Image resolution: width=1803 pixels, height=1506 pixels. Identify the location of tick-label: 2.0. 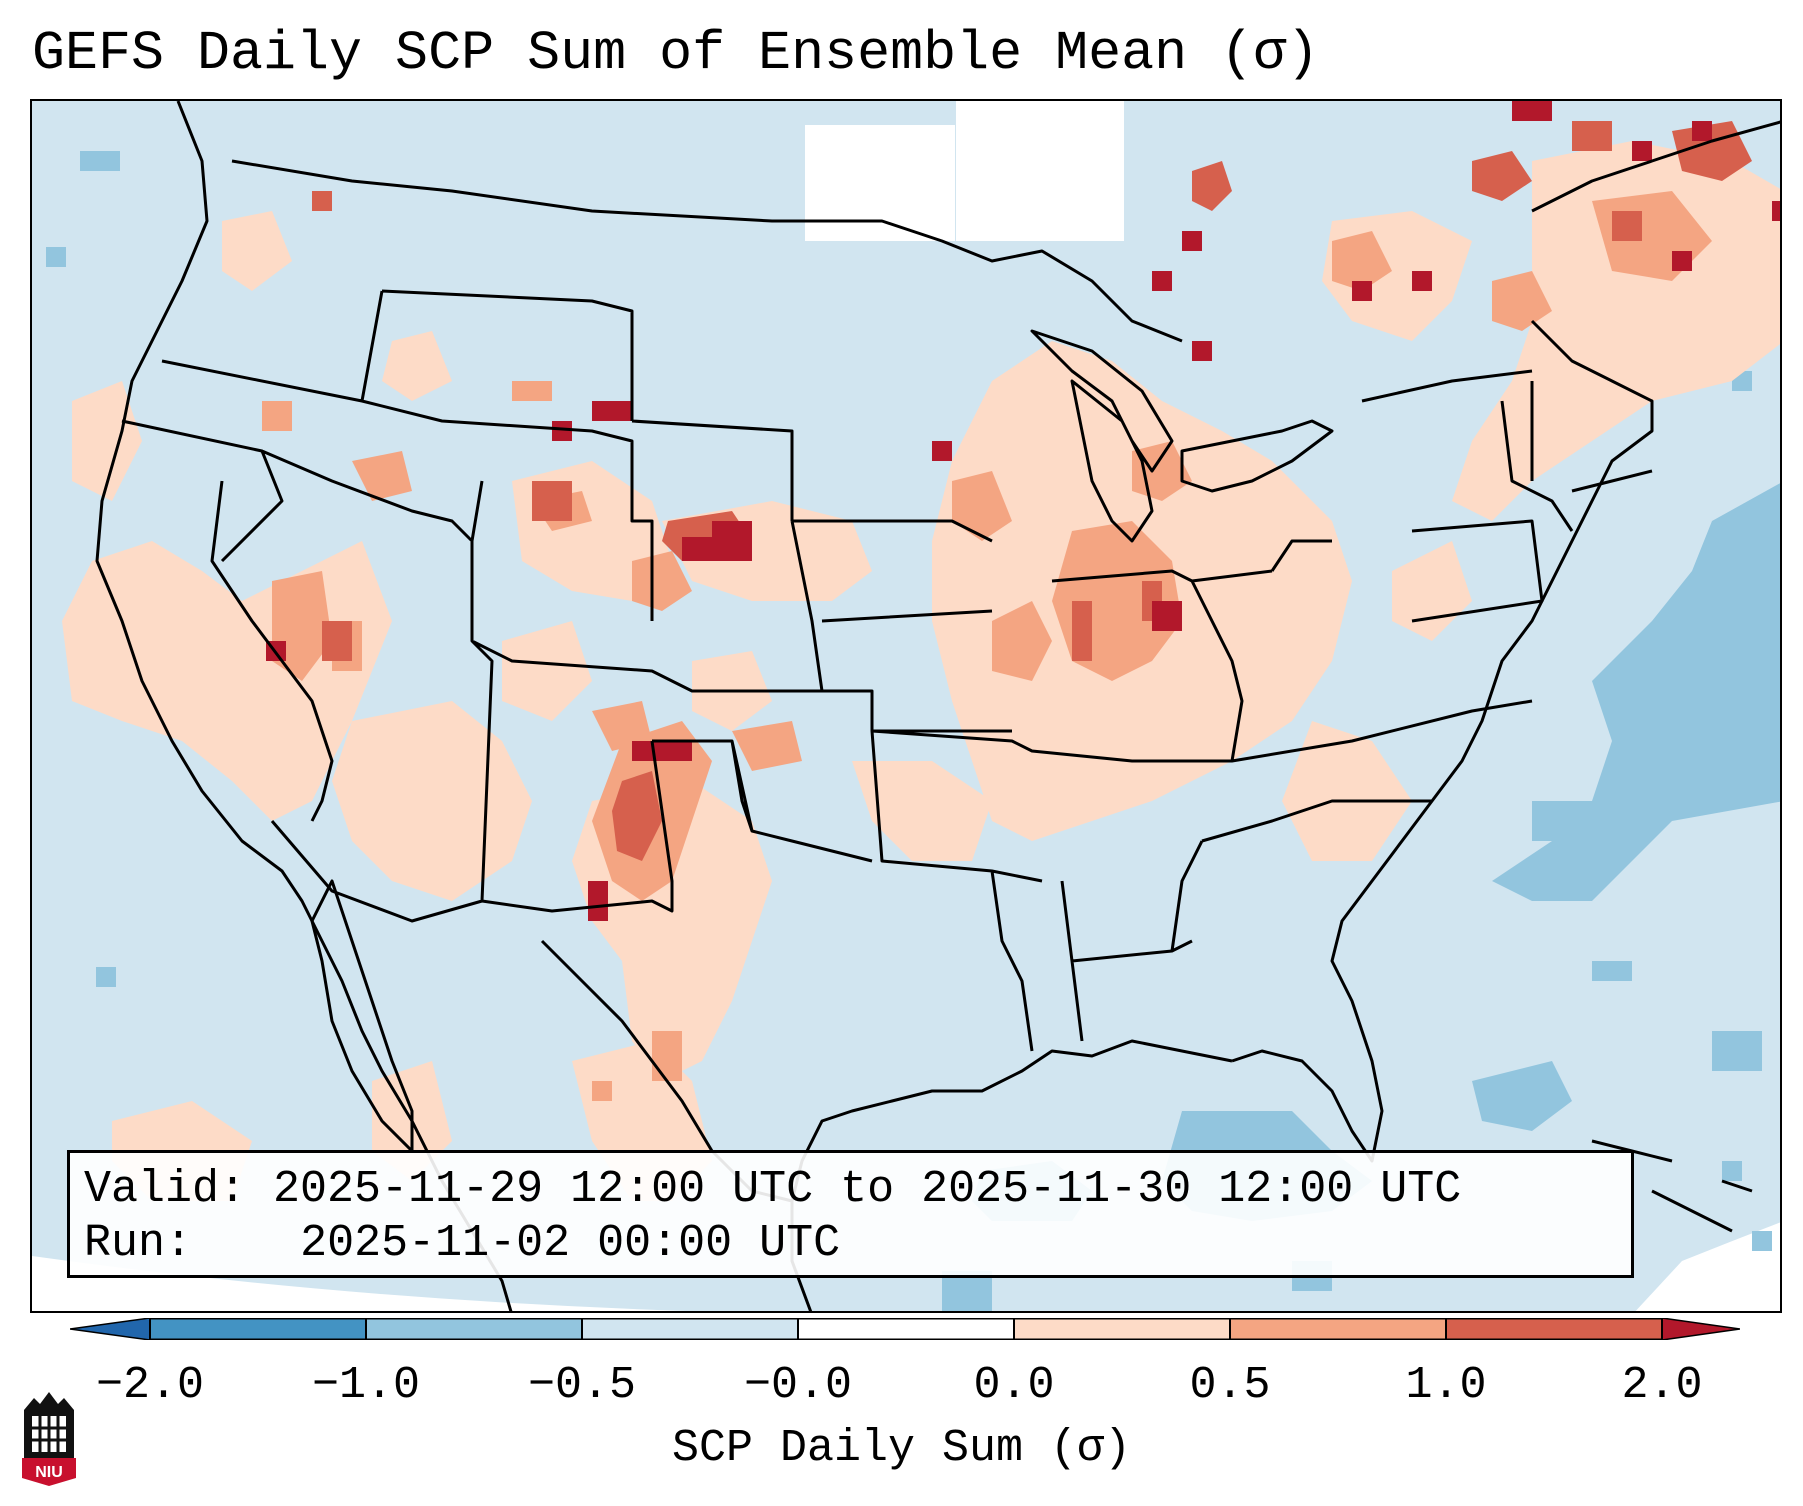
(1662, 1385).